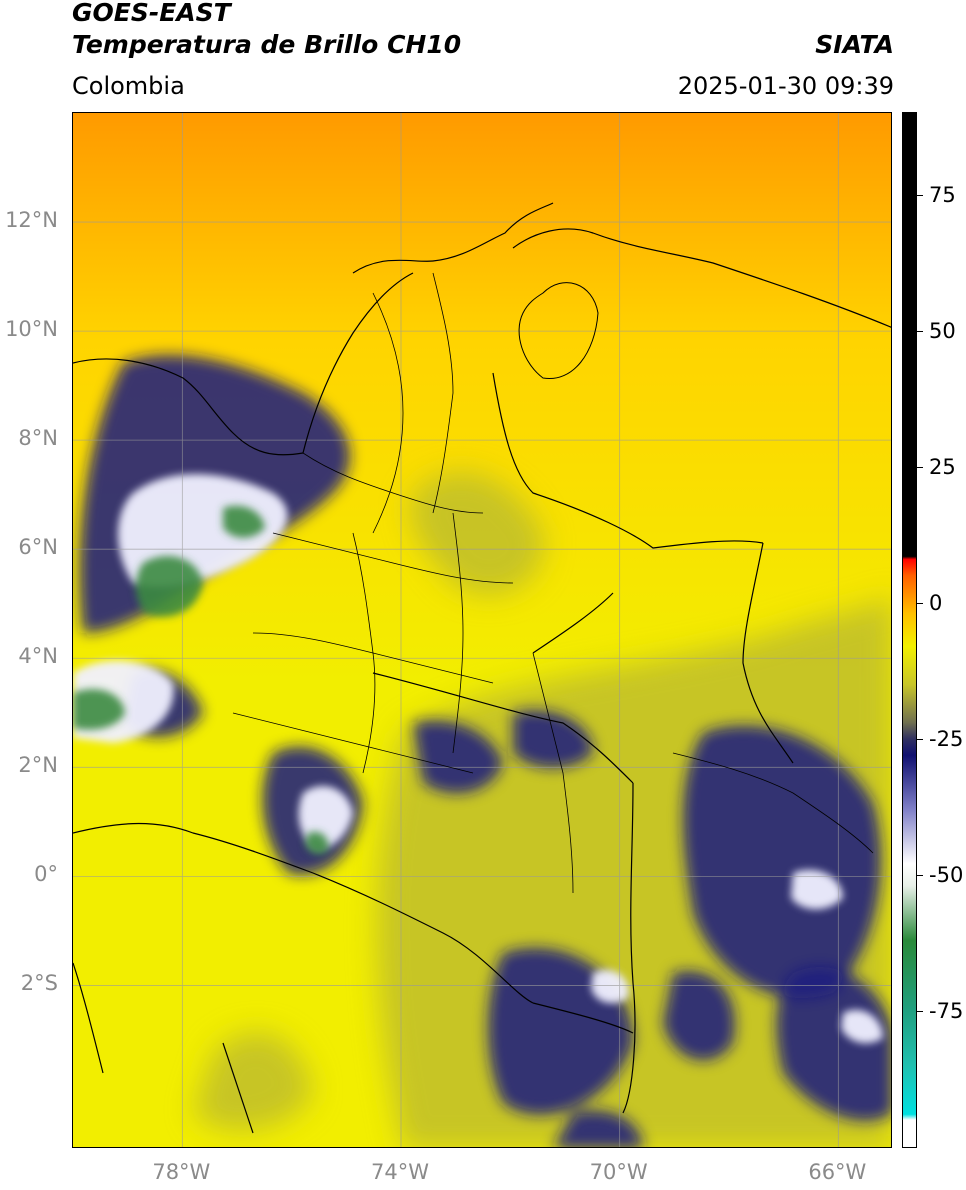 The image size is (966, 1190). I want to click on lon-tick-label: 74°W, so click(400, 1172).